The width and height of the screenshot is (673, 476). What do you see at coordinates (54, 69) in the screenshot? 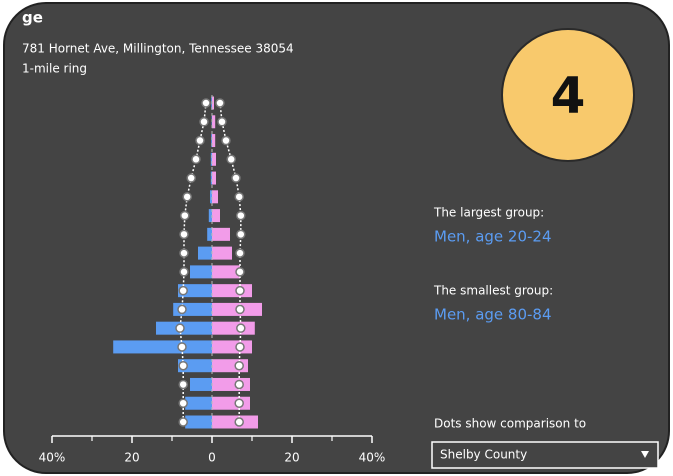
I see `ring: 1-mile ring` at bounding box center [54, 69].